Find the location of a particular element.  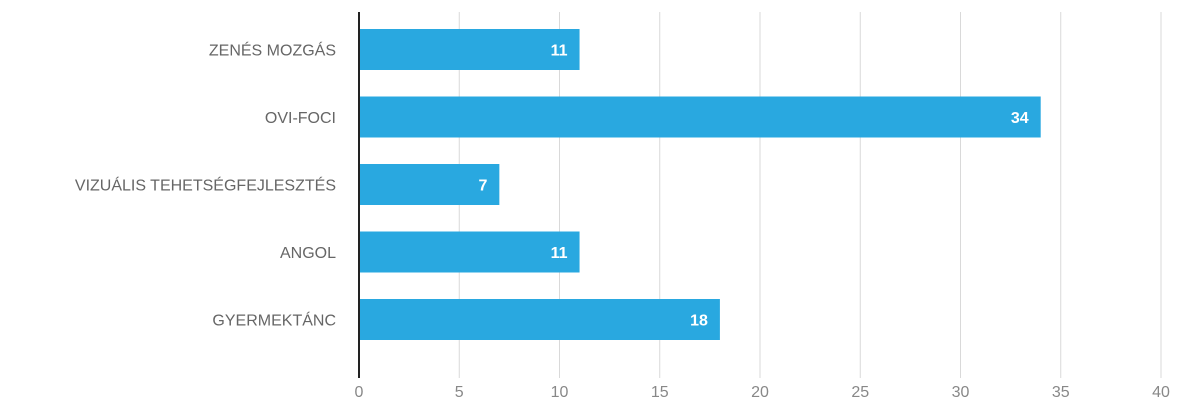

x-tick-label: 35 is located at coordinates (1061, 392).